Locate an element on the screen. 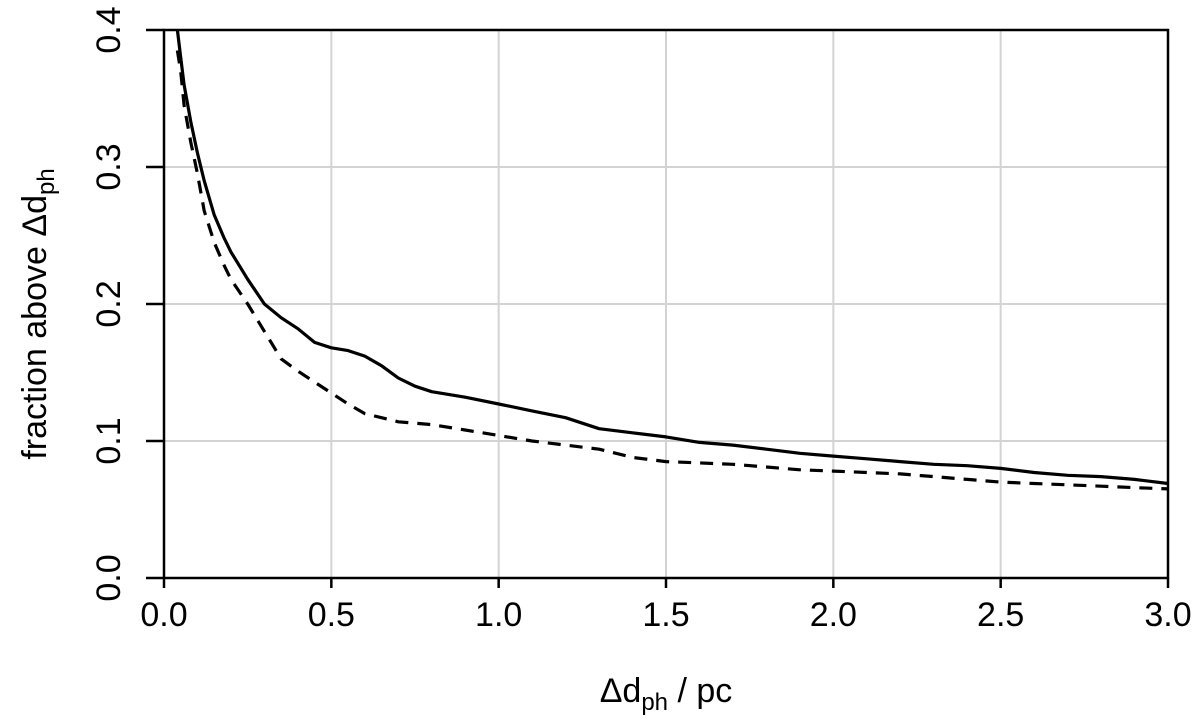 This screenshot has width=1200, height=720. x-tick-label-2: 1.0 is located at coordinates (498, 615).